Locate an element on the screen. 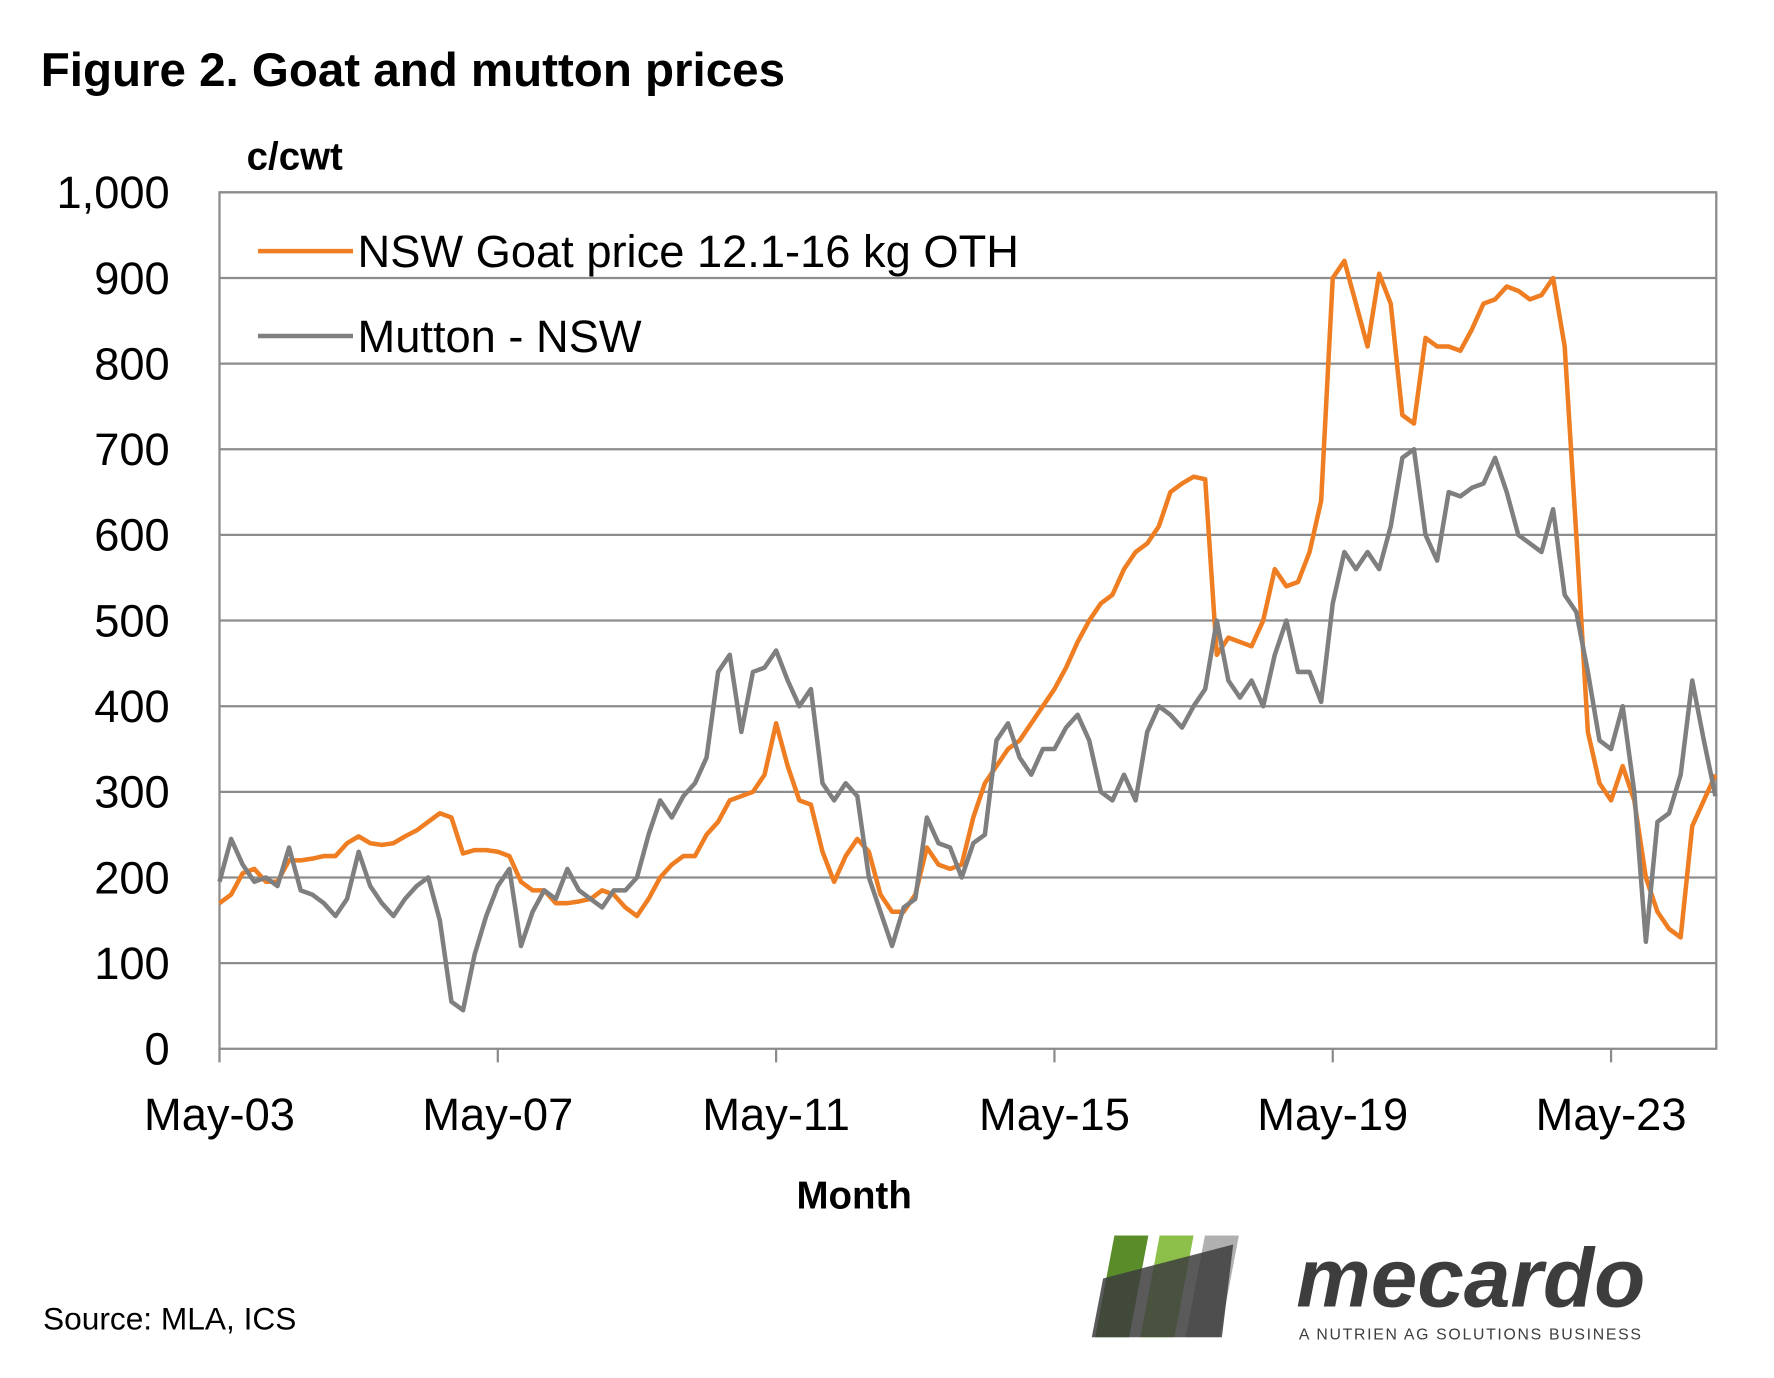 Image resolution: width=1774 pixels, height=1378 pixels. y-tick-label: 0 is located at coordinates (157, 1049).